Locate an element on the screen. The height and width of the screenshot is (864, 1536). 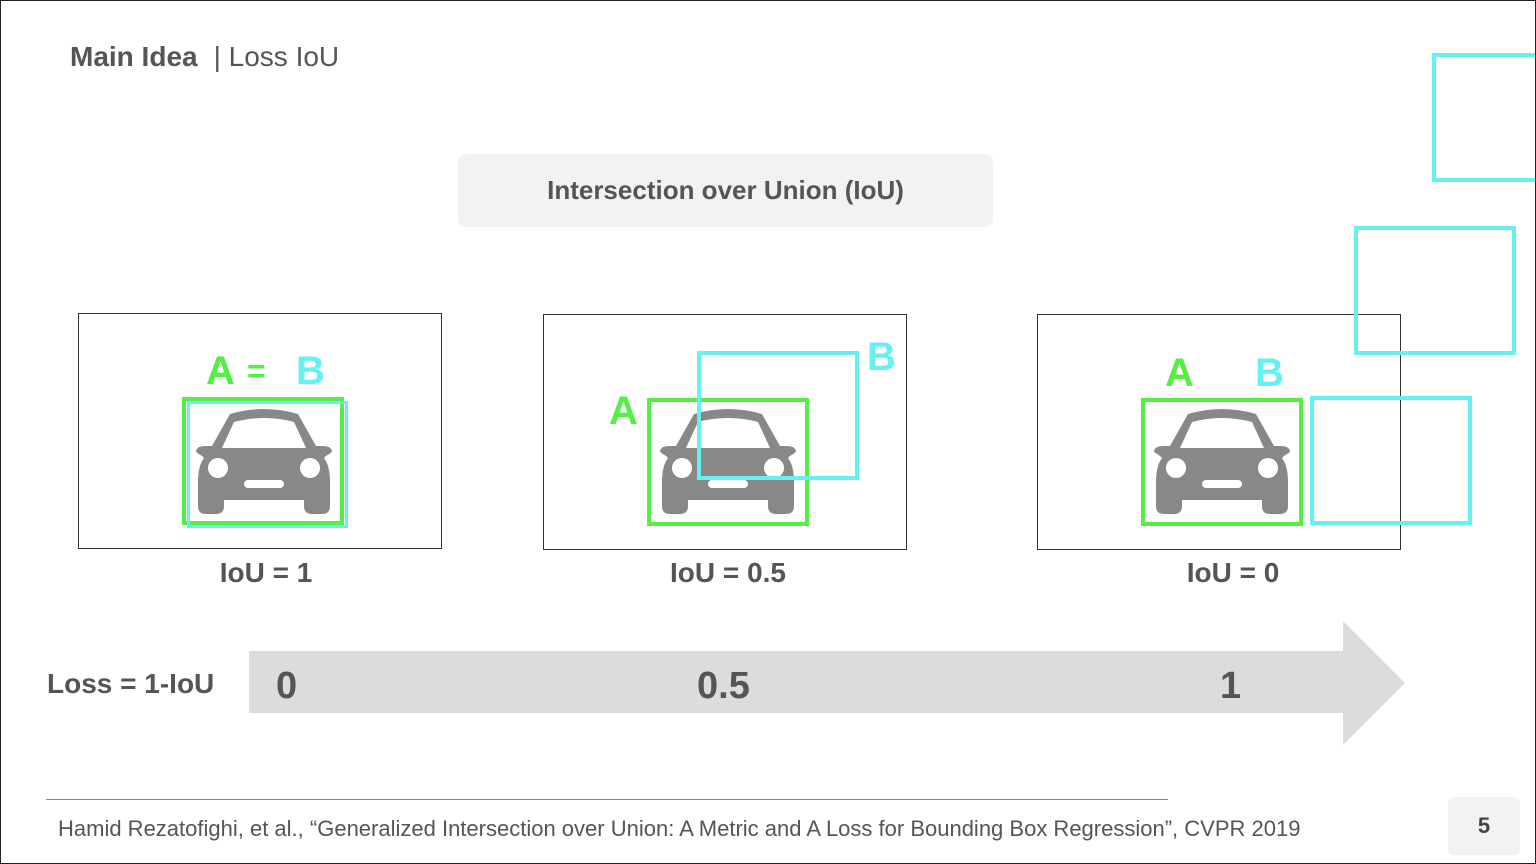
box-b-panel3 is located at coordinates (1391, 460).